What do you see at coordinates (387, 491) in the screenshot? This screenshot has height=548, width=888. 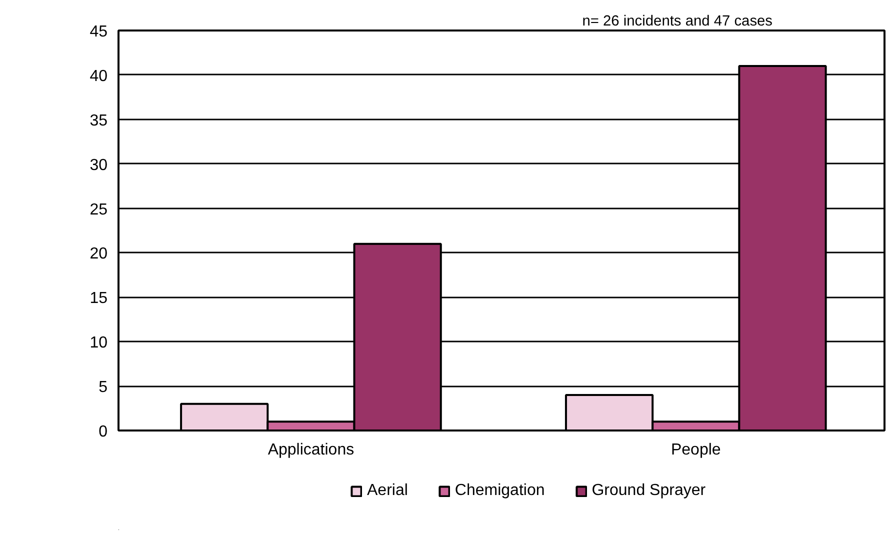 I see `legend-label: Aerial` at bounding box center [387, 491].